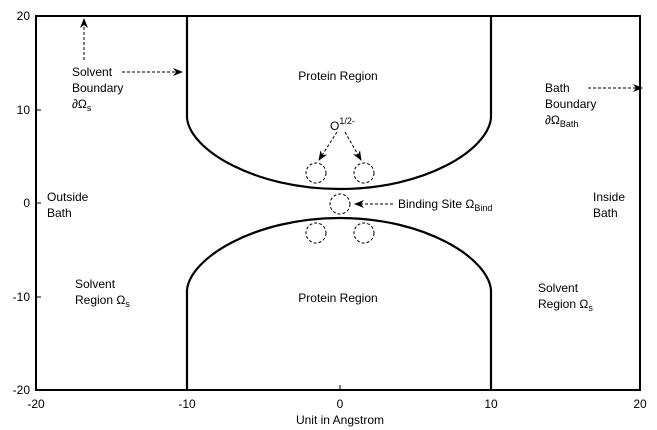  Describe the element at coordinates (558, 288) in the screenshot. I see `solvent-region-right-label: Solvent` at that location.